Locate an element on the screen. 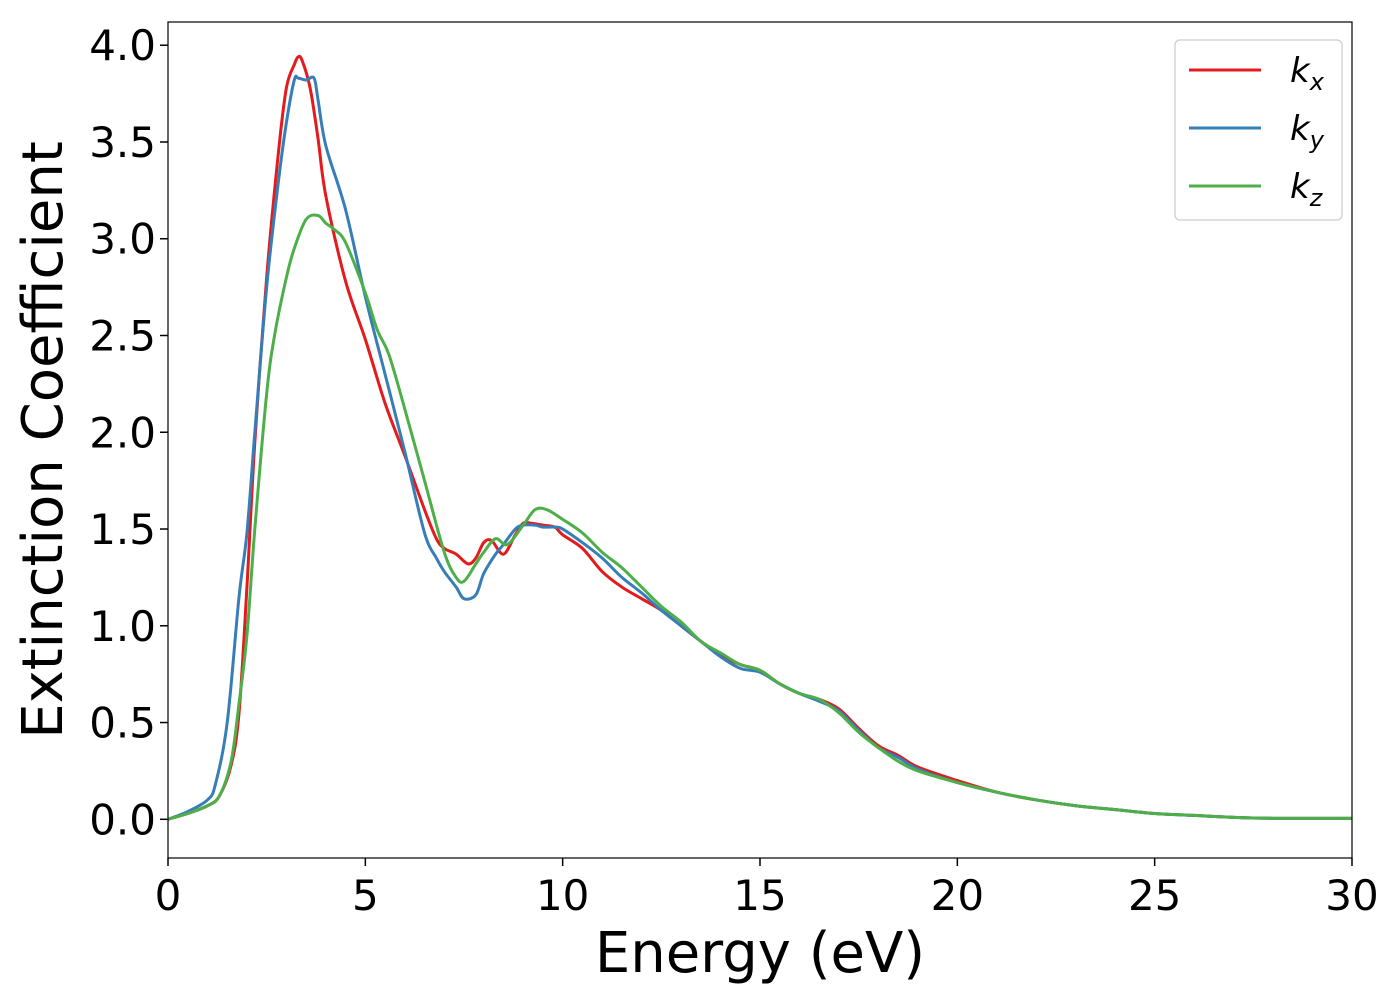 The height and width of the screenshot is (1000, 1400). y-axis-ticks: 0.0 0.5 1.0 1.5 2.0 2.5 3.0 3.5 4.0 is located at coordinates (128, 432).